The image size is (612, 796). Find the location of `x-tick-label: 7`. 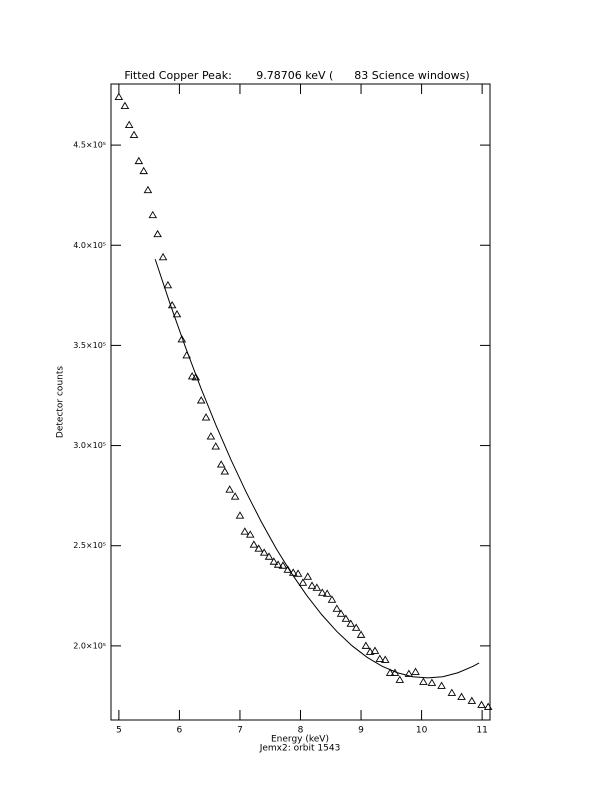

x-tick-label: 7 is located at coordinates (240, 731).